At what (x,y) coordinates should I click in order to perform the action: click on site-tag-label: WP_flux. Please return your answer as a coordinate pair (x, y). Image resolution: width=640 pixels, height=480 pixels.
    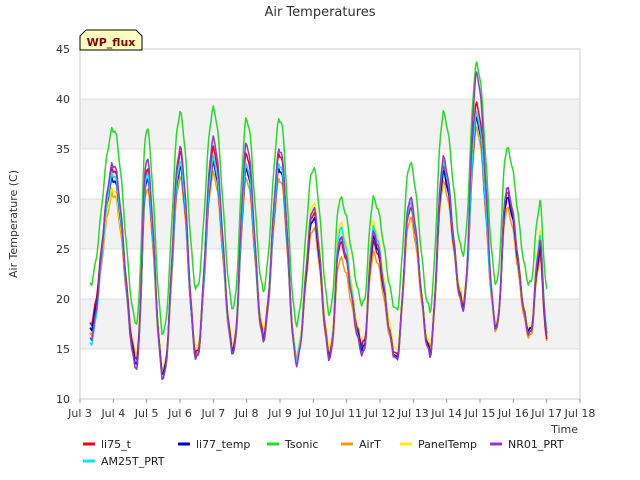
    Looking at the image, I should click on (111, 42).